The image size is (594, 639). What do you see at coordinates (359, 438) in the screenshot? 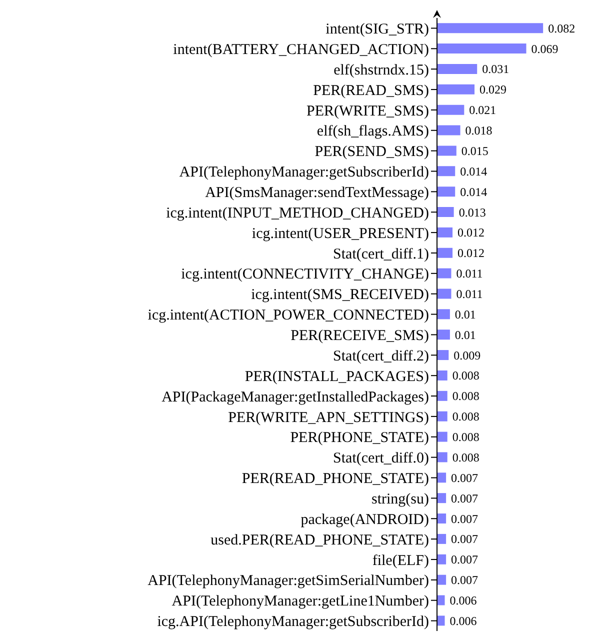
I see `y-tick-label: PER(PHONE_STATE)` at bounding box center [359, 438].